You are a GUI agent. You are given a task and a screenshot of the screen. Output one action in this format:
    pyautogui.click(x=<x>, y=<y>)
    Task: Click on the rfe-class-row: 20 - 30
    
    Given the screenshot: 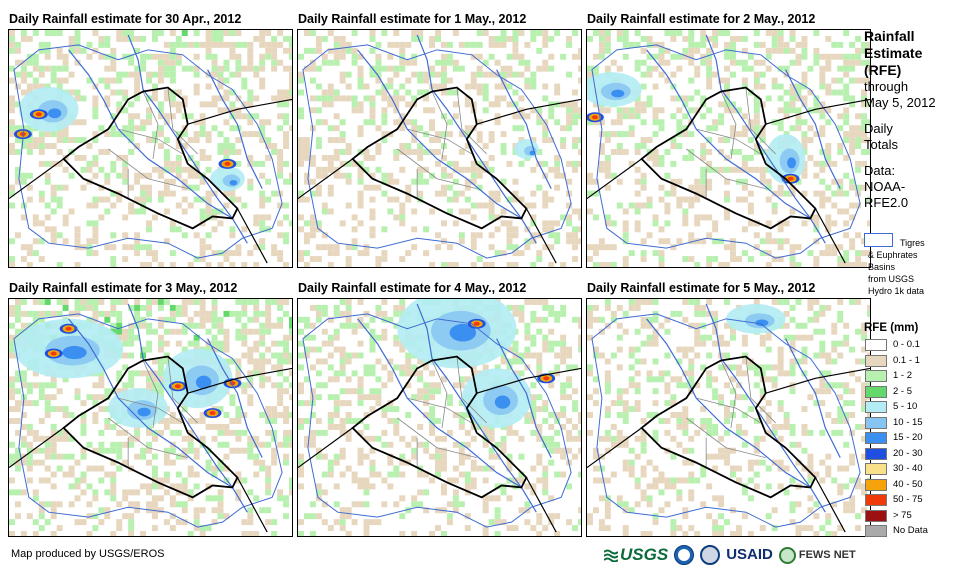 What is the action you would take?
    pyautogui.click(x=915, y=454)
    